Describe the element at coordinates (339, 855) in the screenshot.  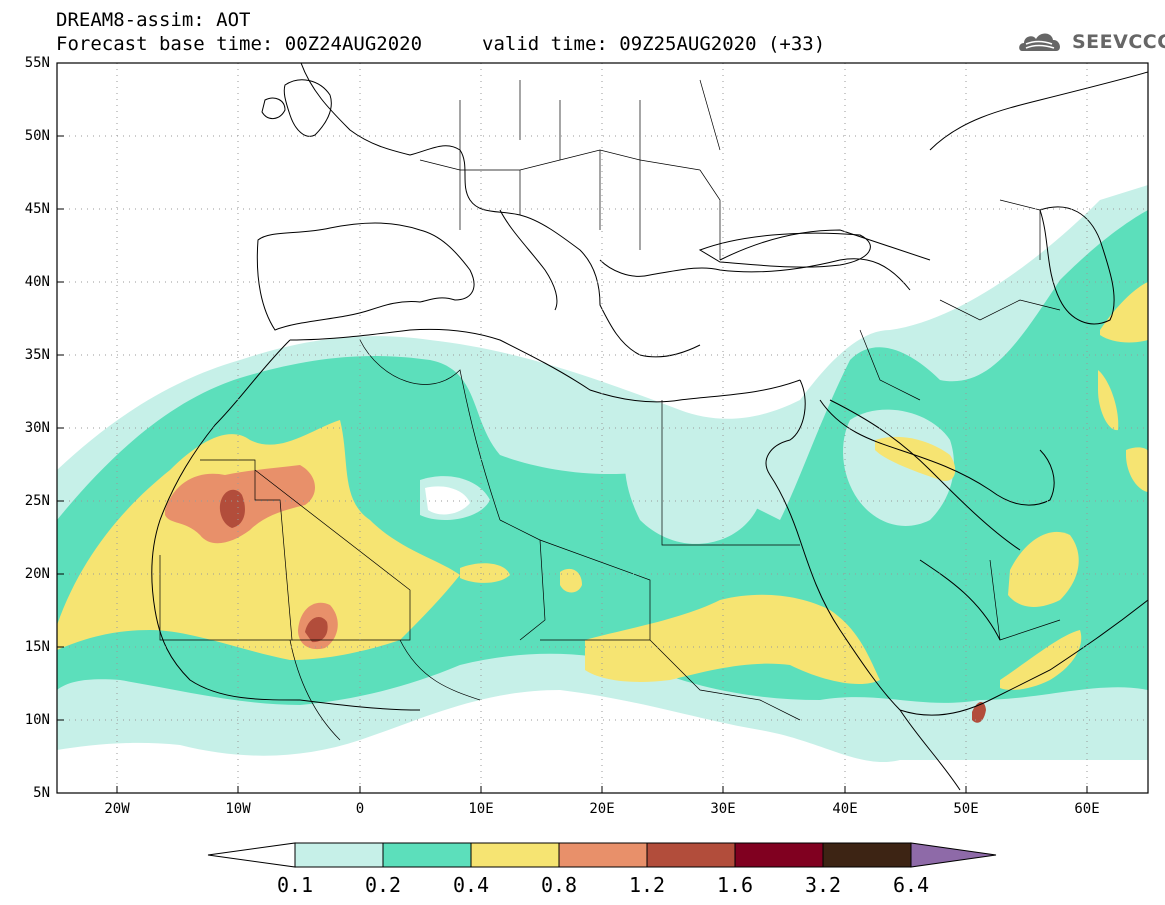
I see `colorbar-segment-0.1-0.2` at that location.